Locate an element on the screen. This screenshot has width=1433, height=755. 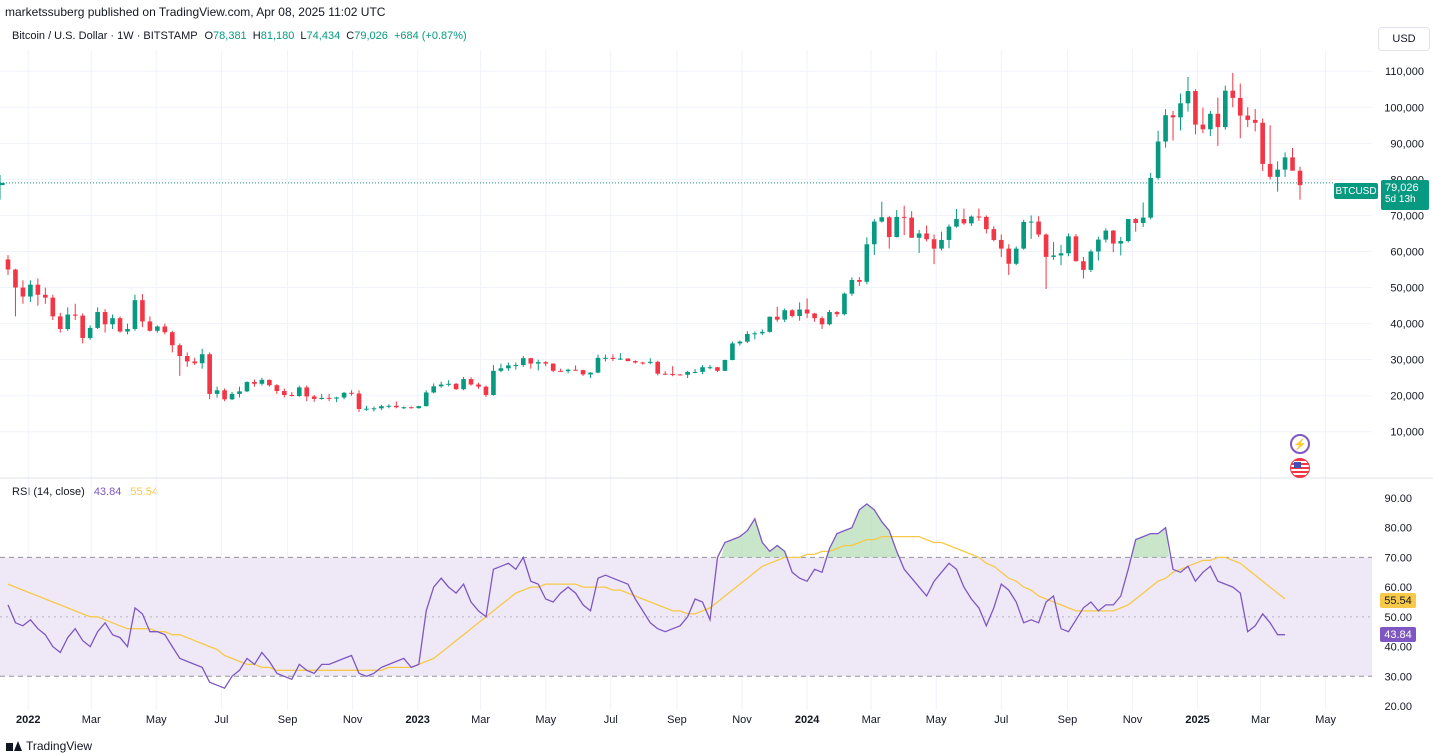
lightning-icon: ⚡ is located at coordinates (1300, 444).